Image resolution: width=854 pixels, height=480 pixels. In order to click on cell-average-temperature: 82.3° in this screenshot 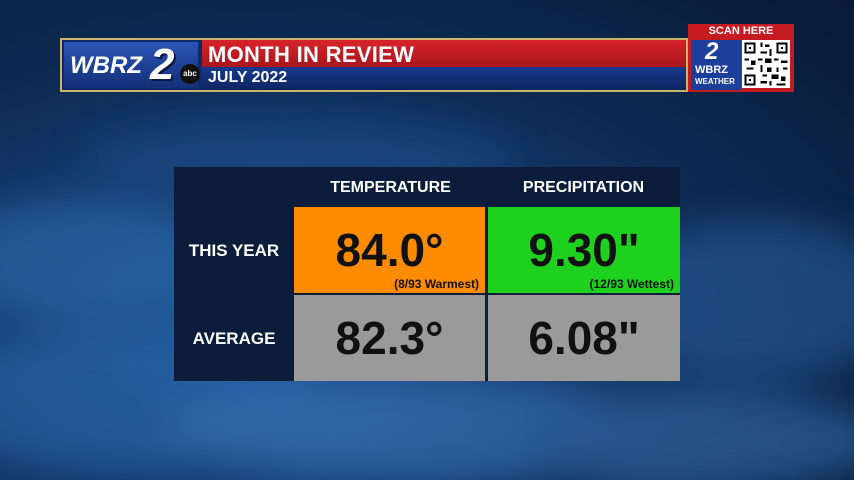, I will do `click(389, 338)`.